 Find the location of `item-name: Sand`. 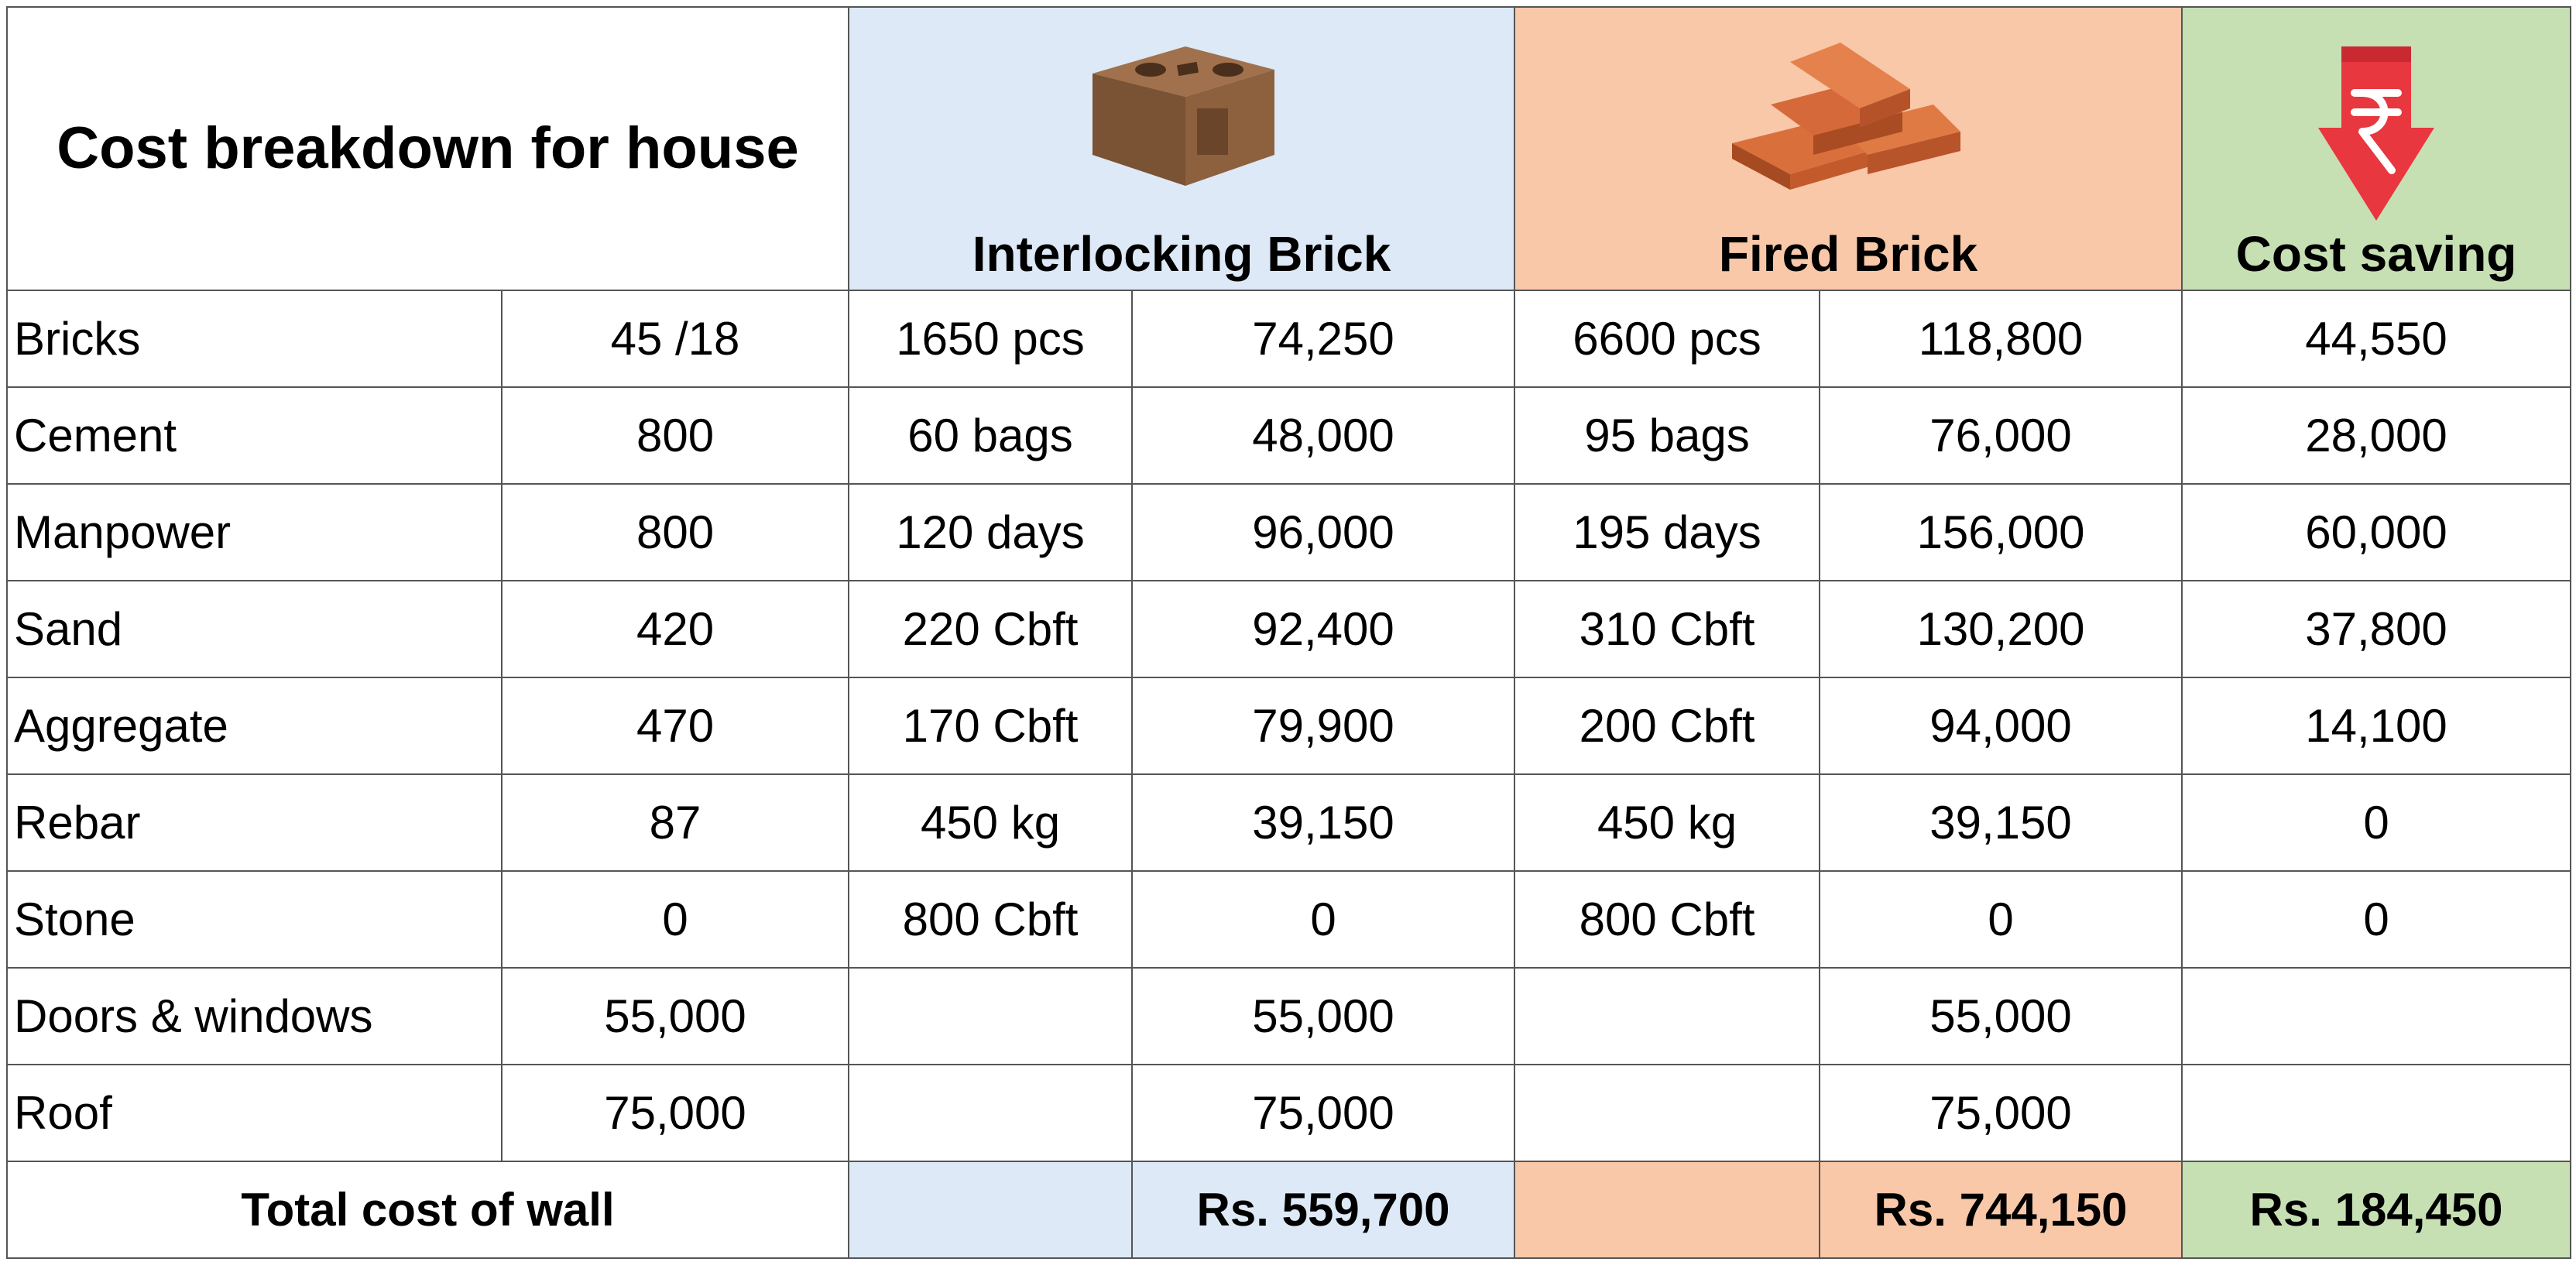

item-name: Sand is located at coordinates (254, 629).